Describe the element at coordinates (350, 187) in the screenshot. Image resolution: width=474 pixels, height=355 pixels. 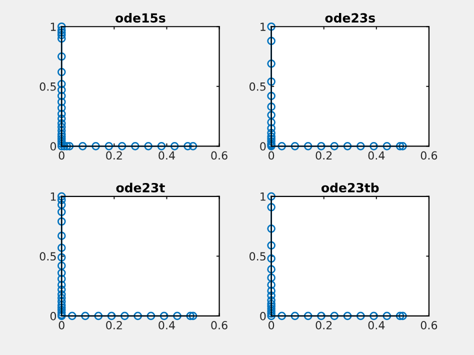
I see `chart-title: ode23tb` at that location.